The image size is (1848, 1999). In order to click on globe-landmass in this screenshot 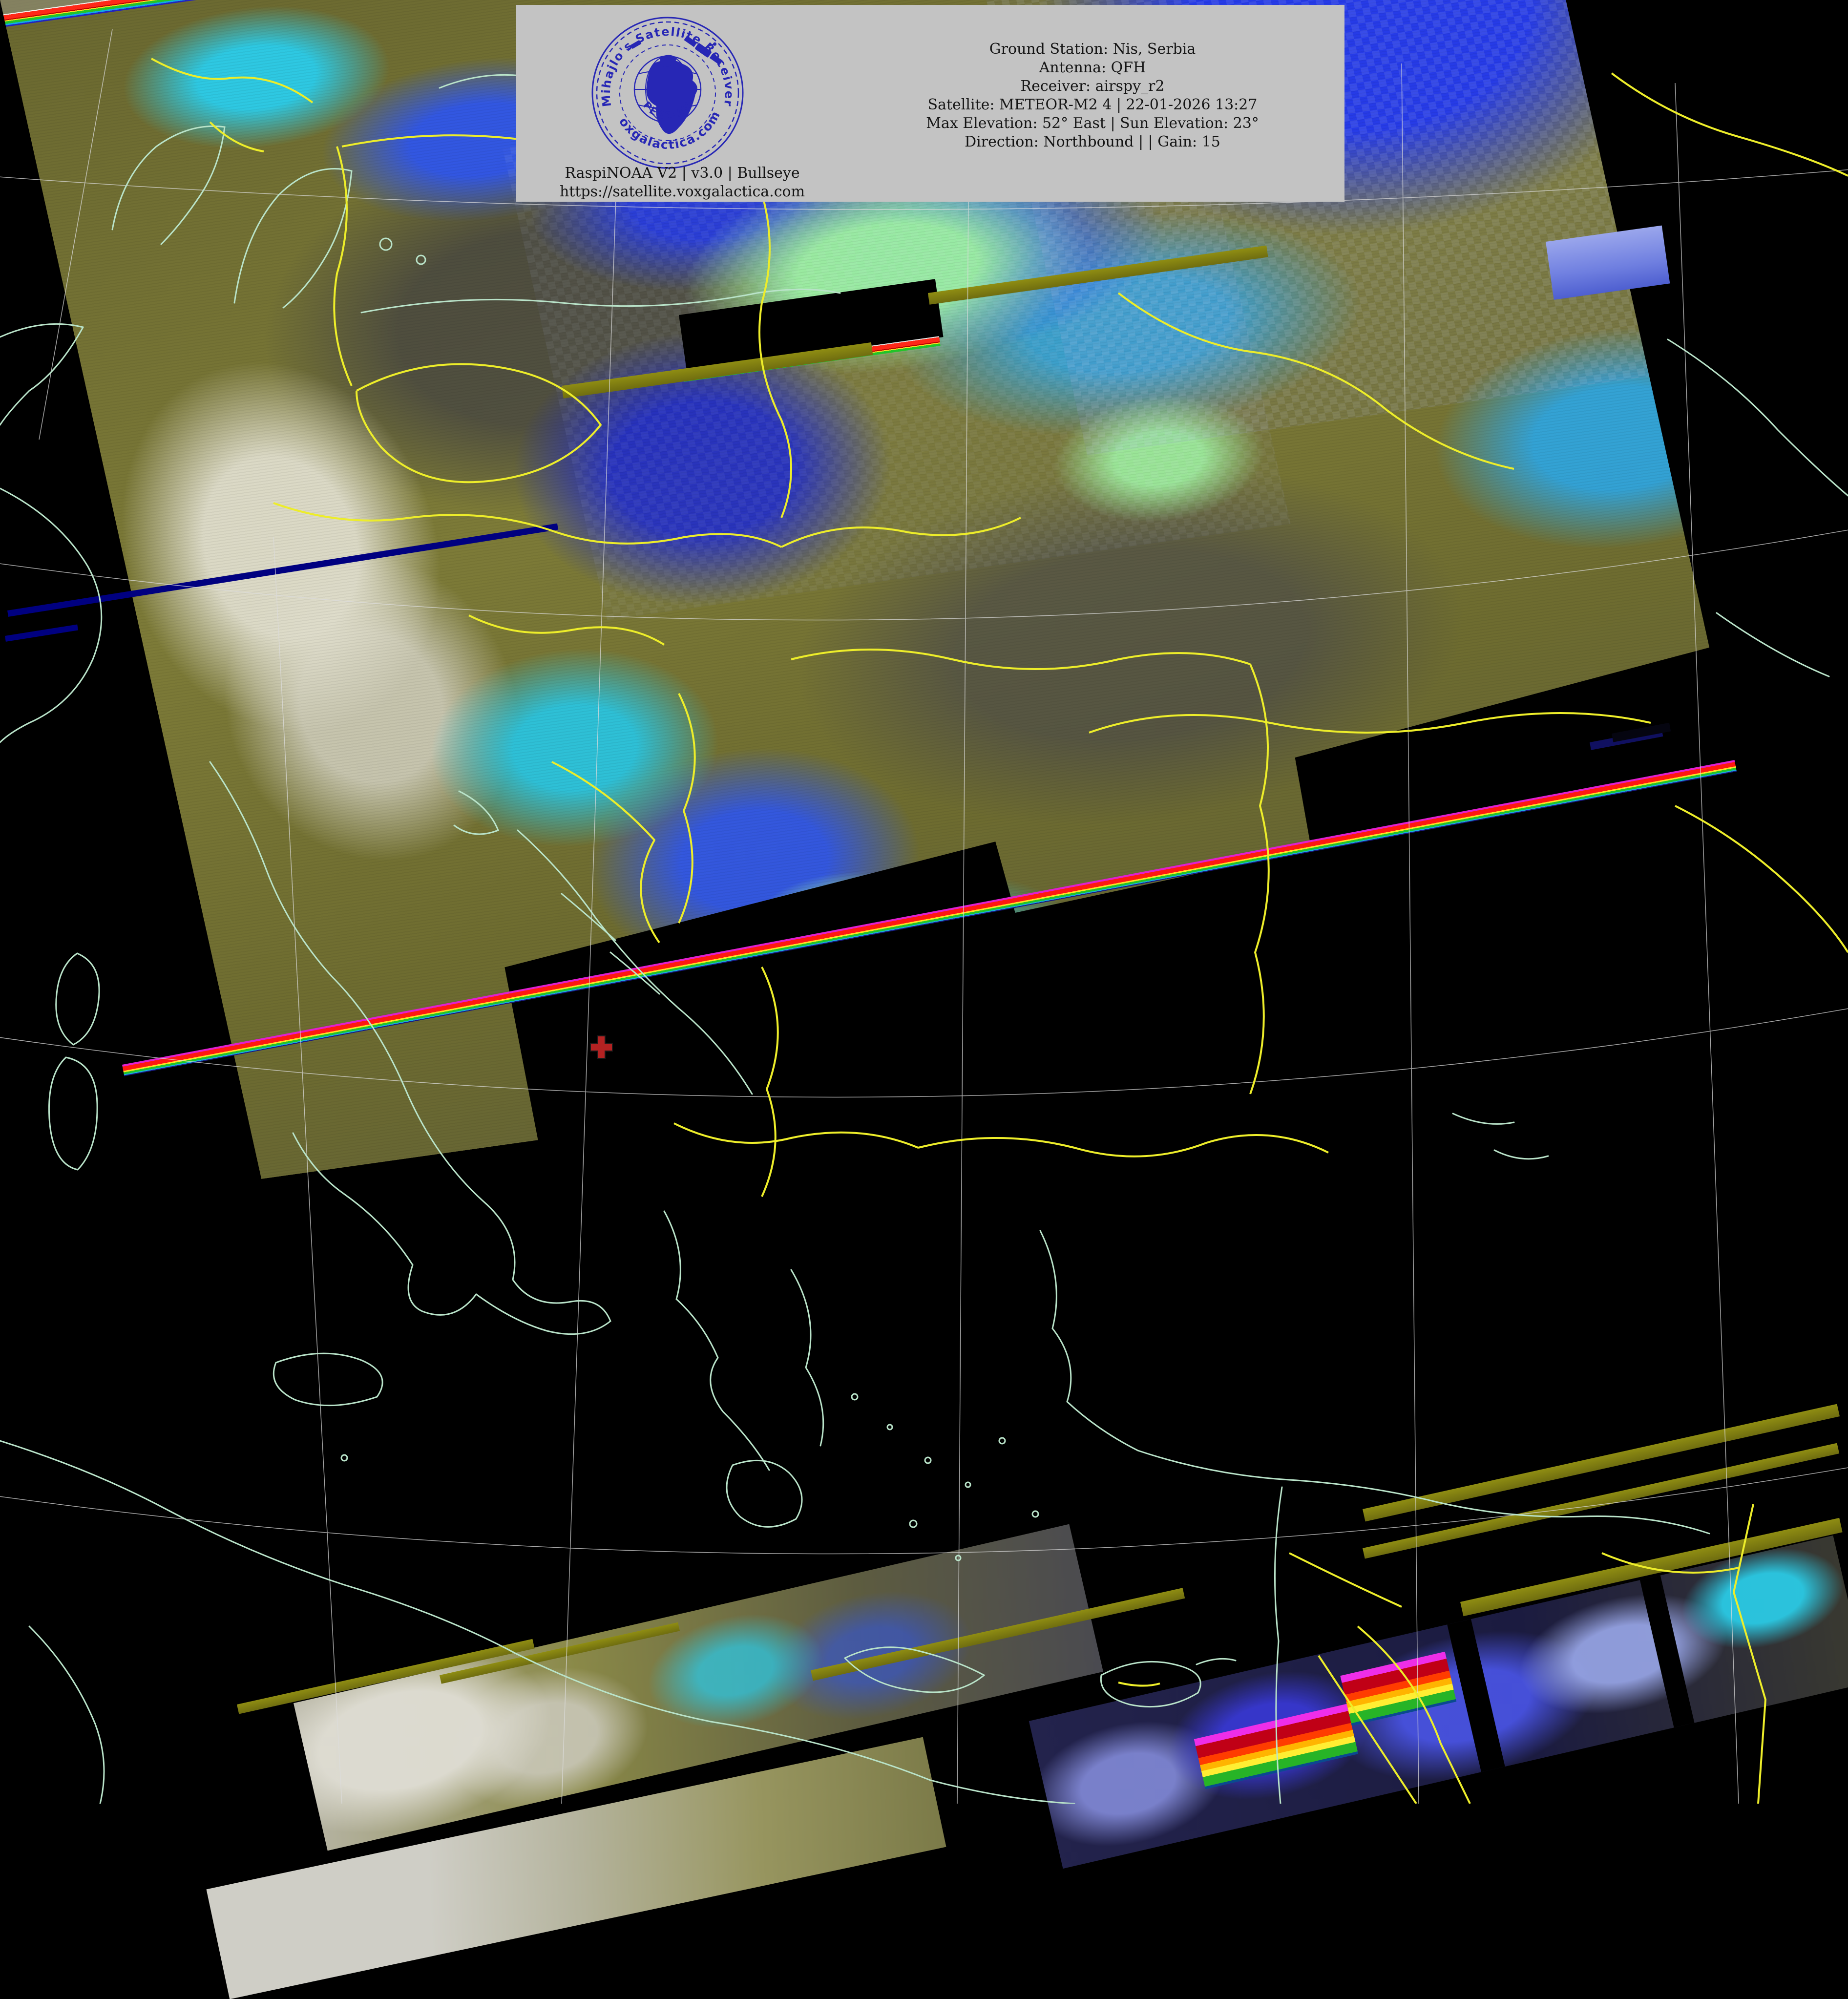, I will do `click(671, 94)`.